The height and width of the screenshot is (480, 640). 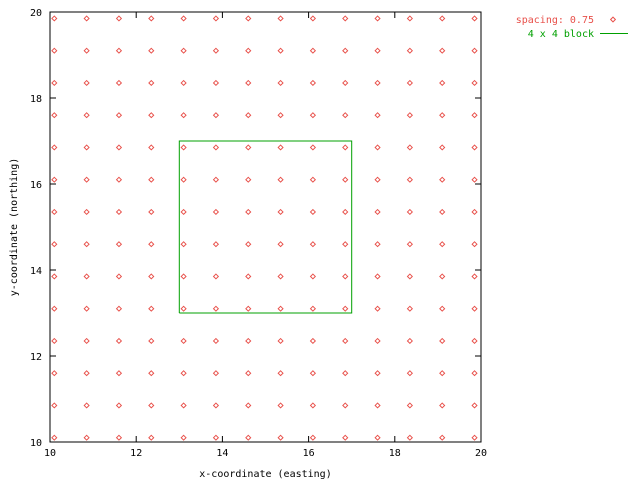 I want to click on legend-label-spacing: spacing: 0.75, so click(x=555, y=20).